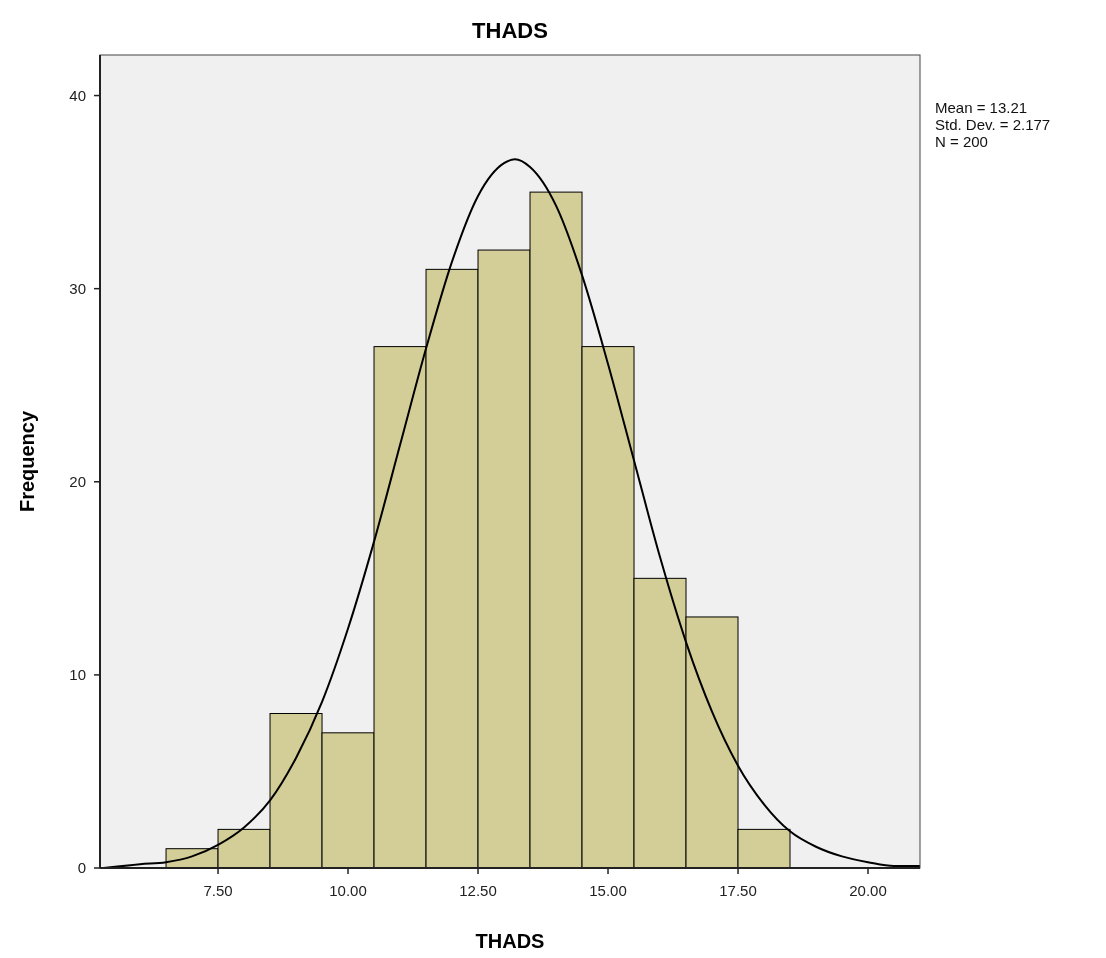  What do you see at coordinates (27, 461) in the screenshot?
I see `y-axis-title: Frequency` at bounding box center [27, 461].